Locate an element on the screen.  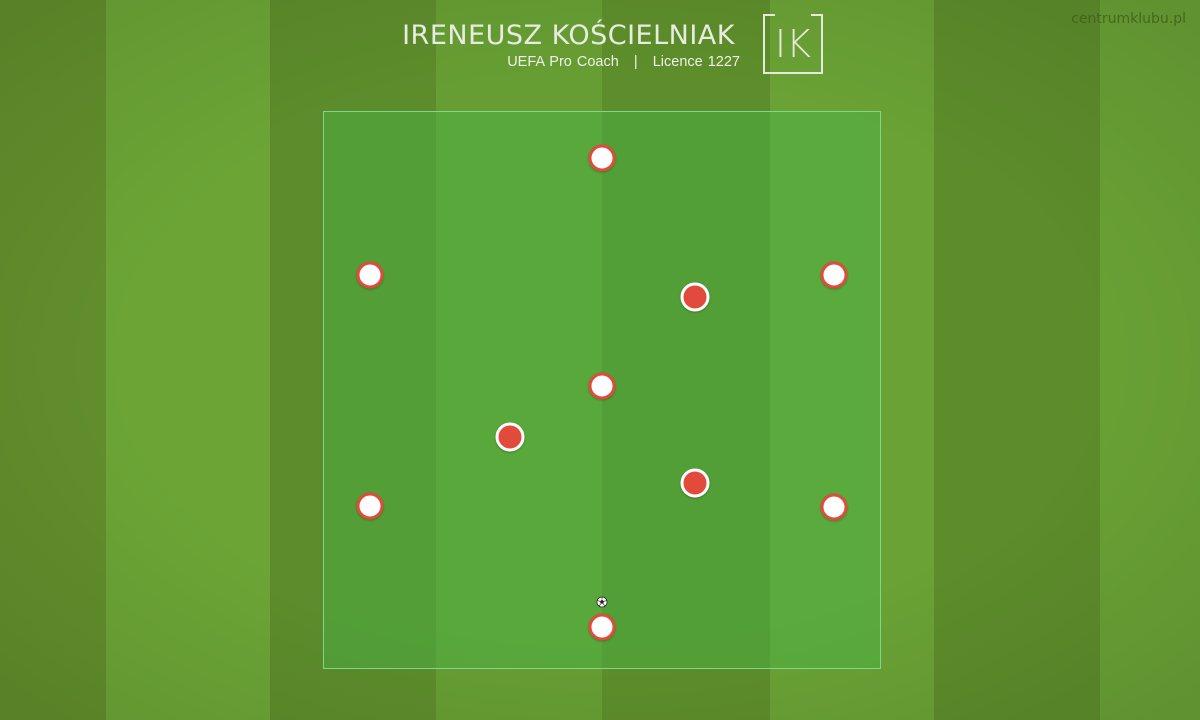
coach-name: IRENEUSZ KOŚCIELNIAK is located at coordinates (568, 35).